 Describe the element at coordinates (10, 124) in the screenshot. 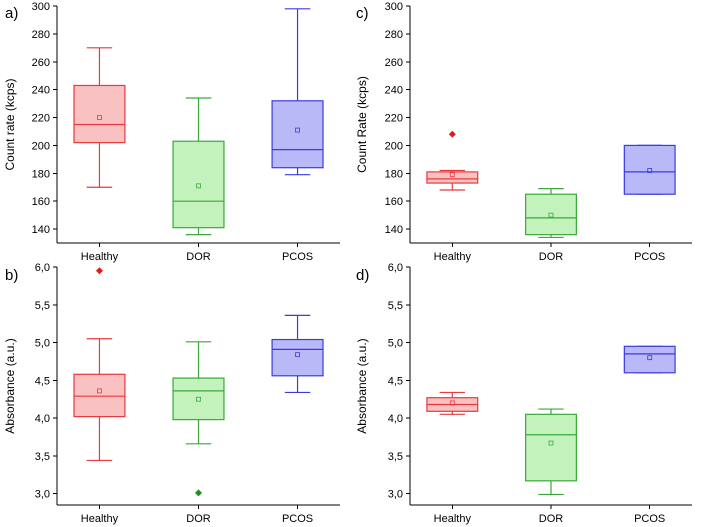

I see `y-axis-label: Count rate (kcps)` at that location.